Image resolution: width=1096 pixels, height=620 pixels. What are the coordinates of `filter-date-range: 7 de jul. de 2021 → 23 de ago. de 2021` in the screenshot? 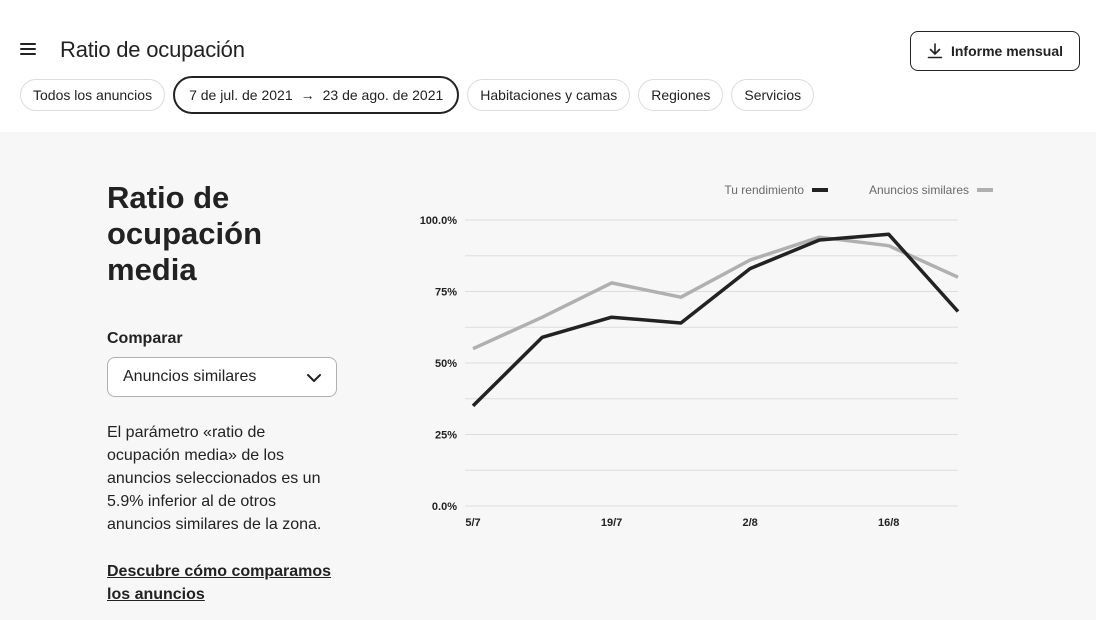 It's located at (316, 95).